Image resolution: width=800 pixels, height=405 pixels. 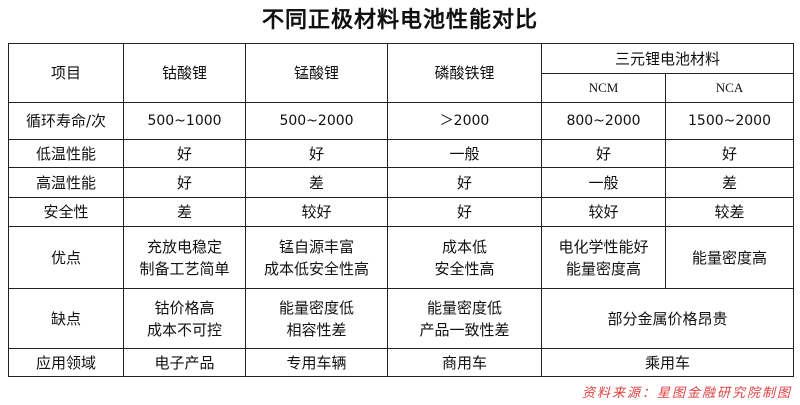 What do you see at coordinates (603, 88) in the screenshot?
I see `header-ncm: NCM` at bounding box center [603, 88].